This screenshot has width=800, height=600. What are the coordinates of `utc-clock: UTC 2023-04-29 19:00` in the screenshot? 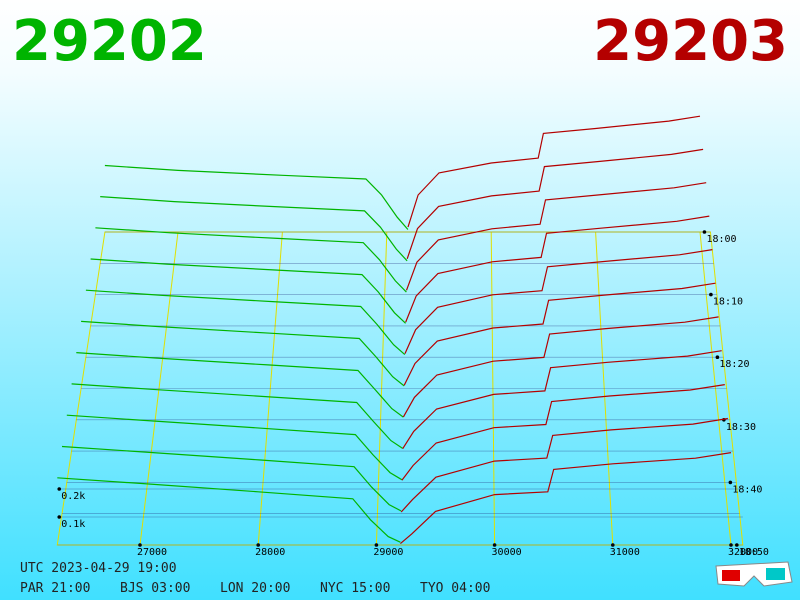 It's located at (98, 568).